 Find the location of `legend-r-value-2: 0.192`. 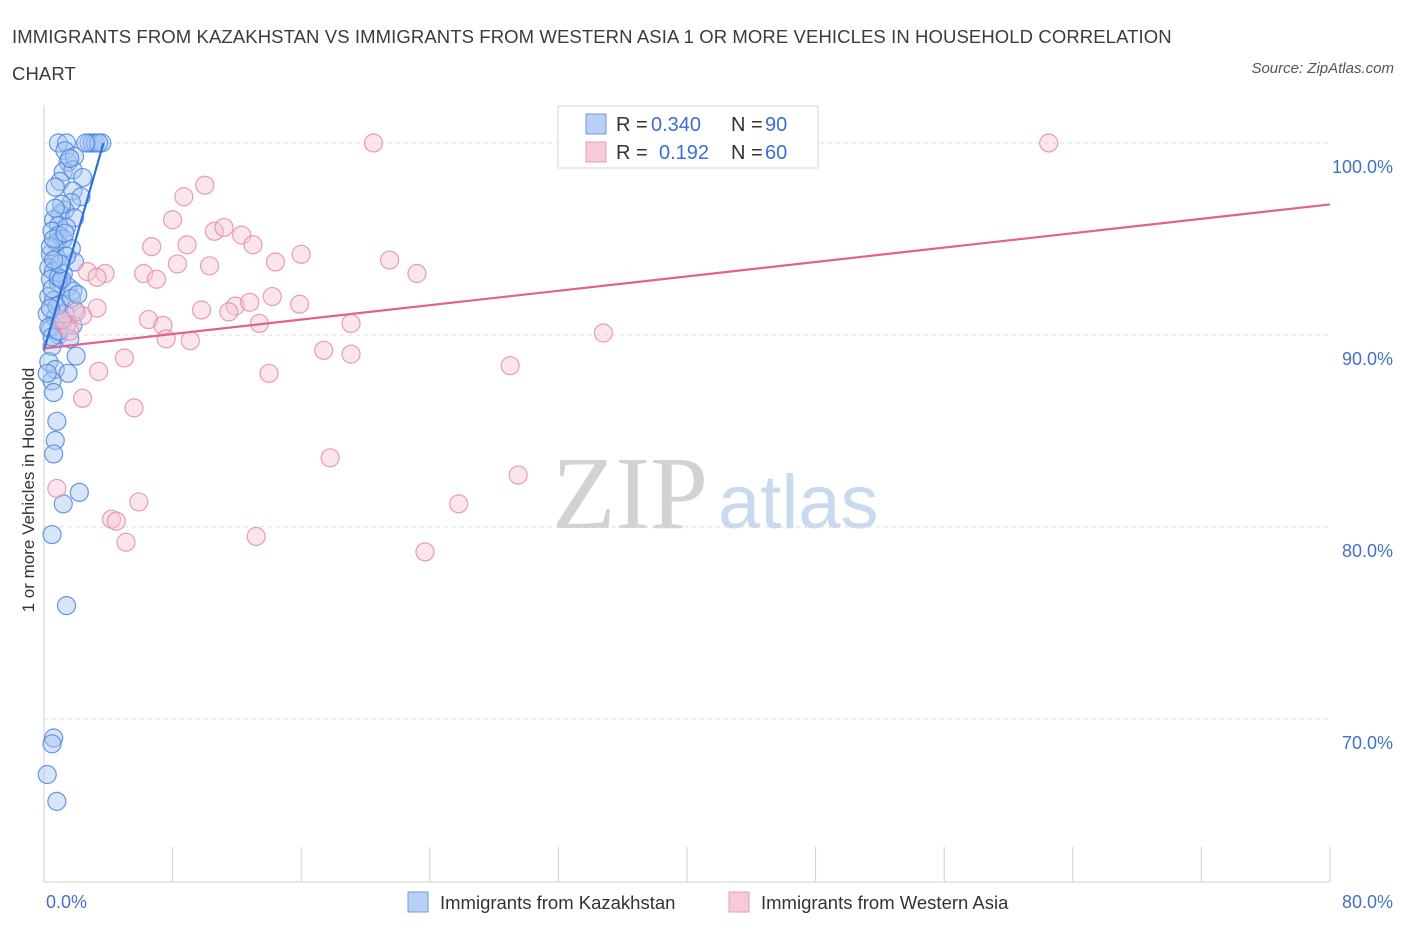

legend-r-value-2: 0.192 is located at coordinates (684, 153).